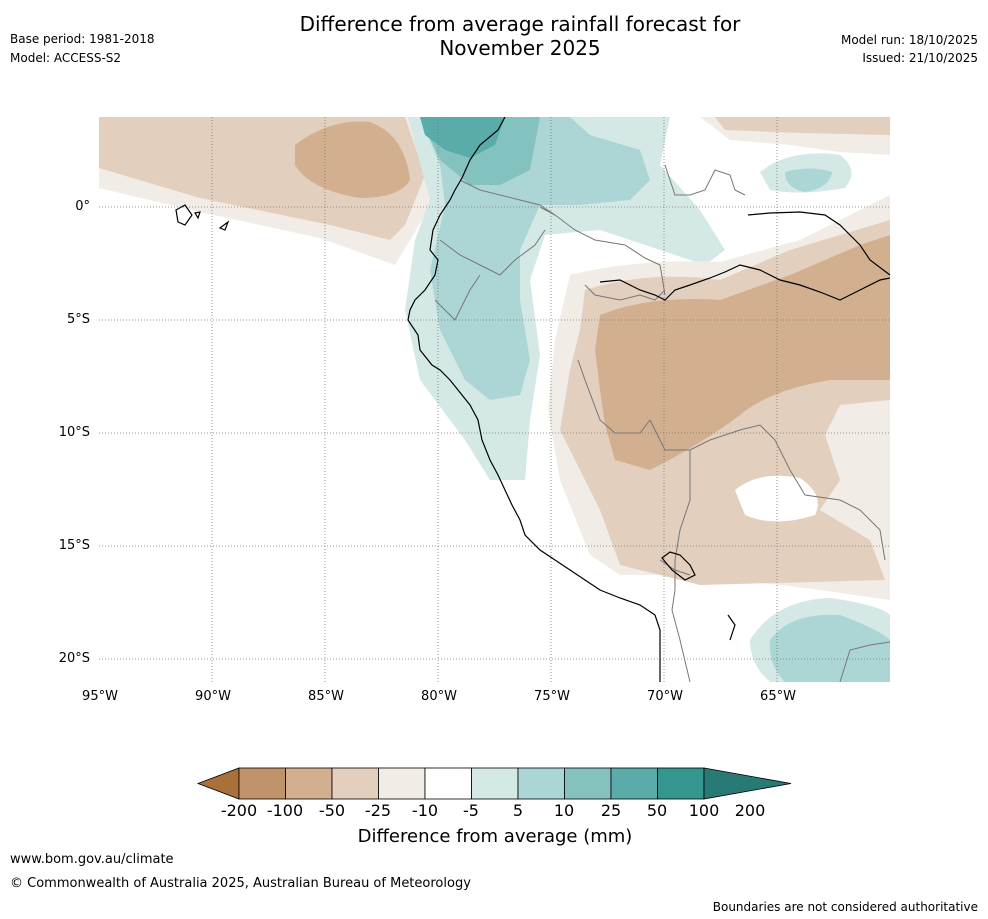 The image size is (988, 919). I want to click on colorbar-tick: 10, so click(564, 810).